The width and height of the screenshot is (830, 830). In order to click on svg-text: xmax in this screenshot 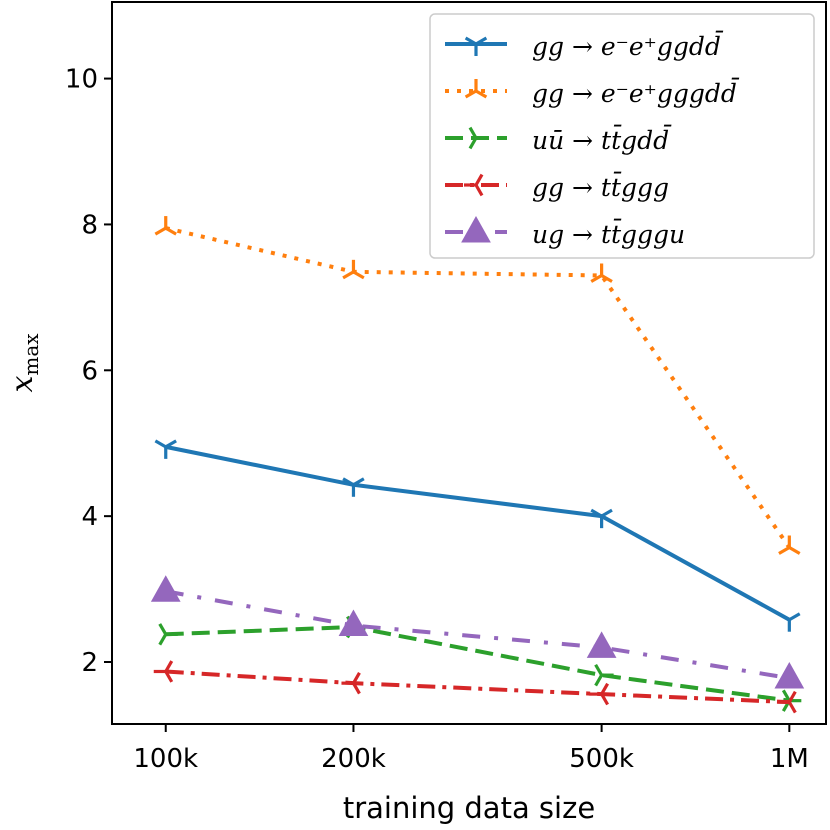, I will do `click(24, 363)`.